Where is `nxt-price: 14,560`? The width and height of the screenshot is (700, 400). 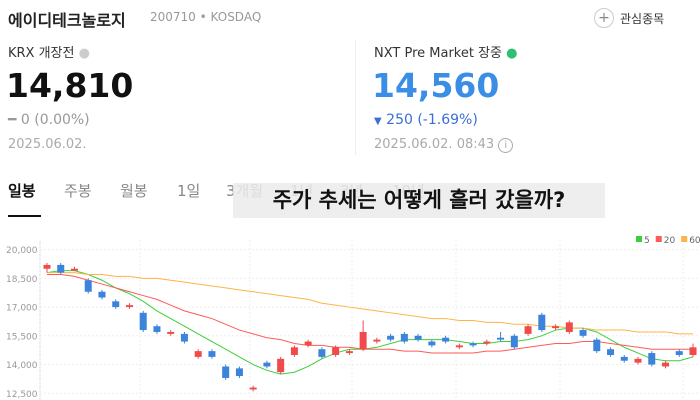
nxt-price: 14,560 is located at coordinates (436, 85).